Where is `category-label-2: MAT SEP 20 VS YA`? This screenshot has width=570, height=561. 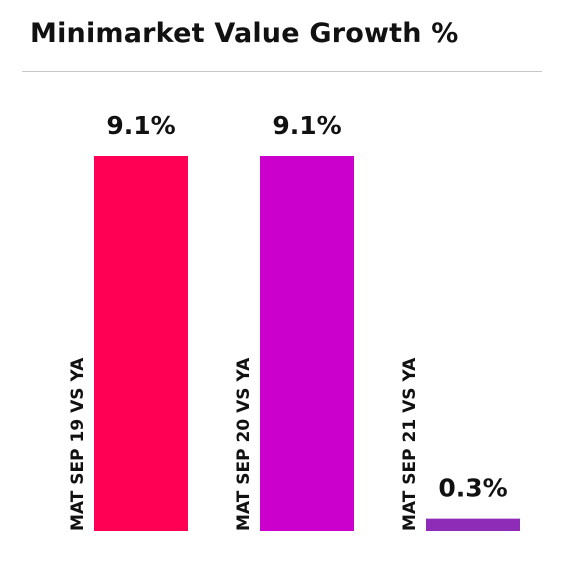 category-label-2: MAT SEP 20 VS YA is located at coordinates (244, 444).